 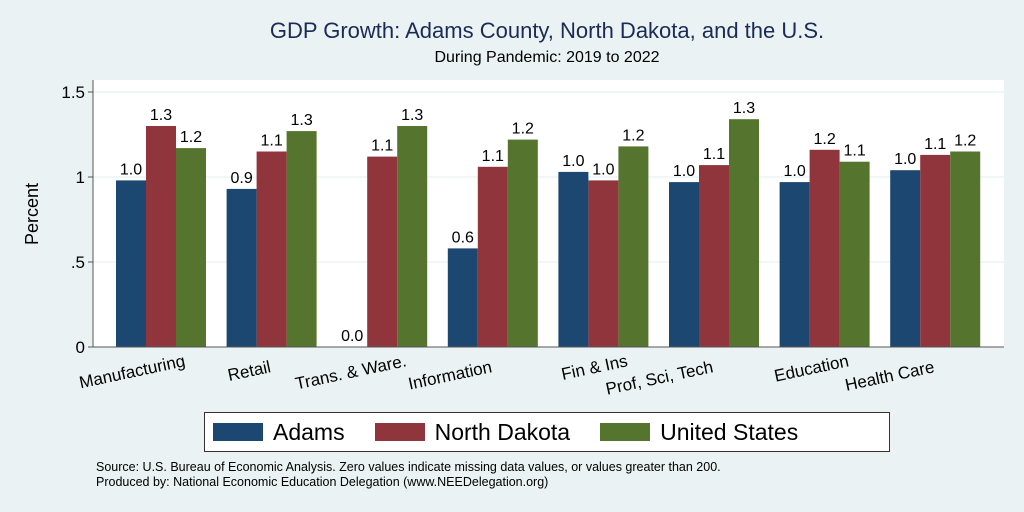 I want to click on legend-label: United States, so click(x=729, y=431).